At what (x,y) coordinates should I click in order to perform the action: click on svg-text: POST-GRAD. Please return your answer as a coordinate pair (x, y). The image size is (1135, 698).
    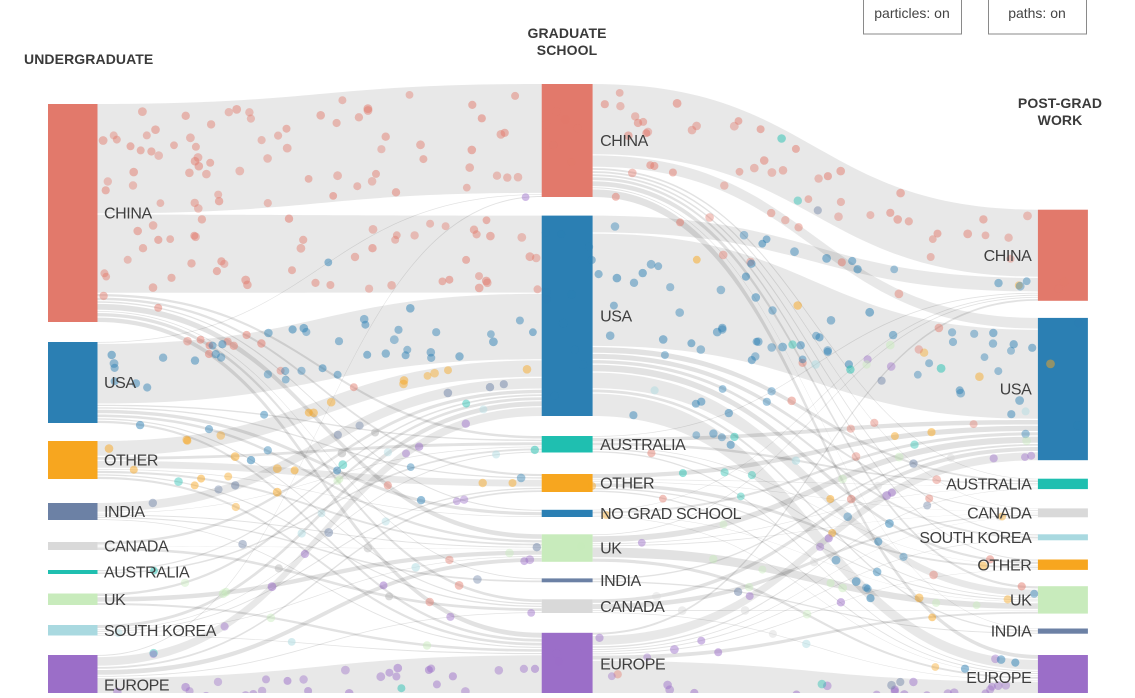
    Looking at the image, I should click on (1060, 103).